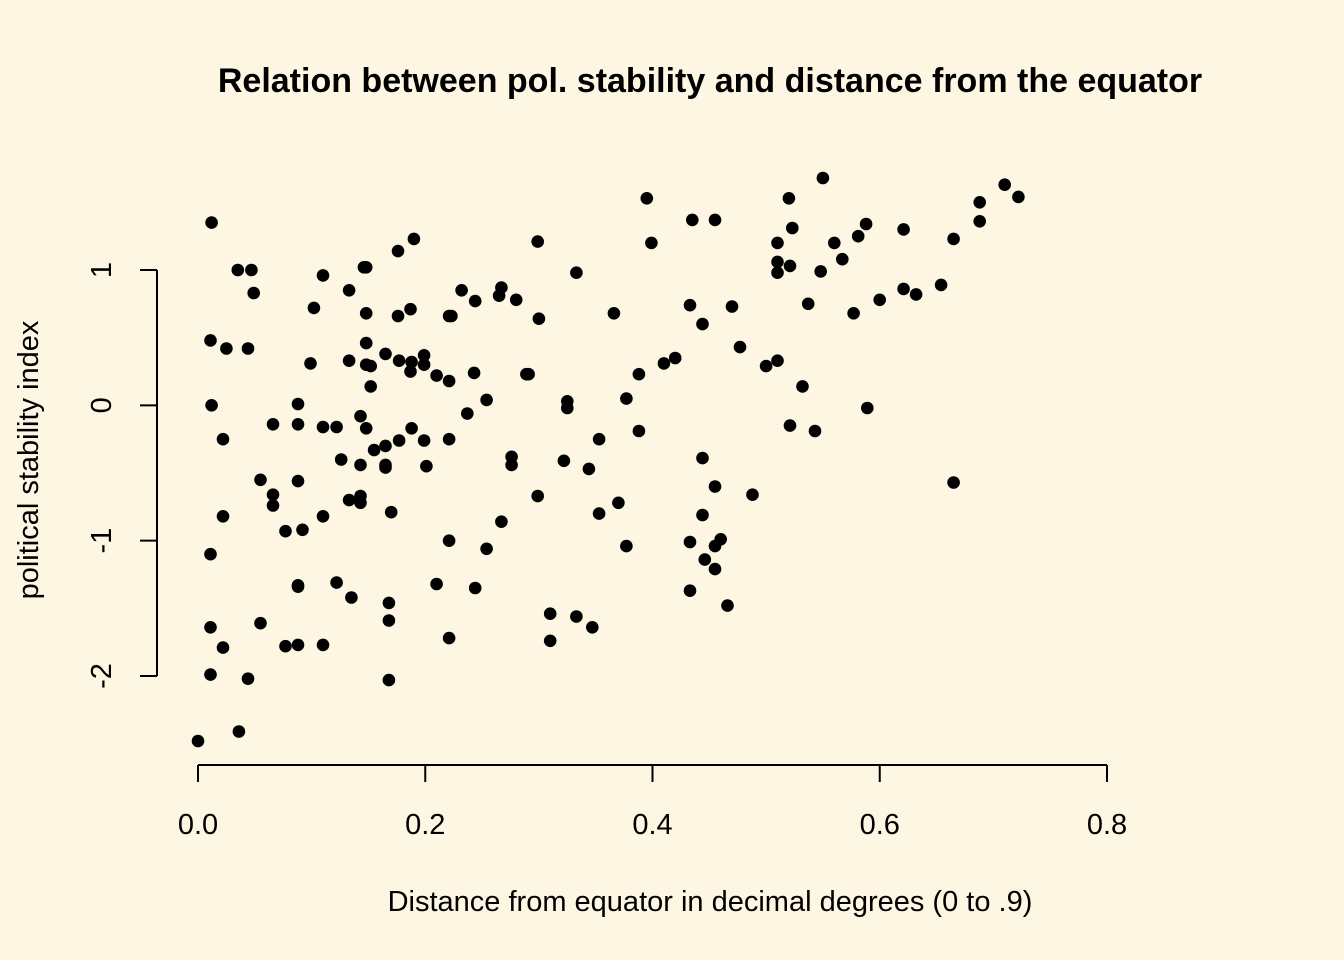 The width and height of the screenshot is (1344, 960). What do you see at coordinates (102, 405) in the screenshot?
I see `y-tick-label: 0` at bounding box center [102, 405].